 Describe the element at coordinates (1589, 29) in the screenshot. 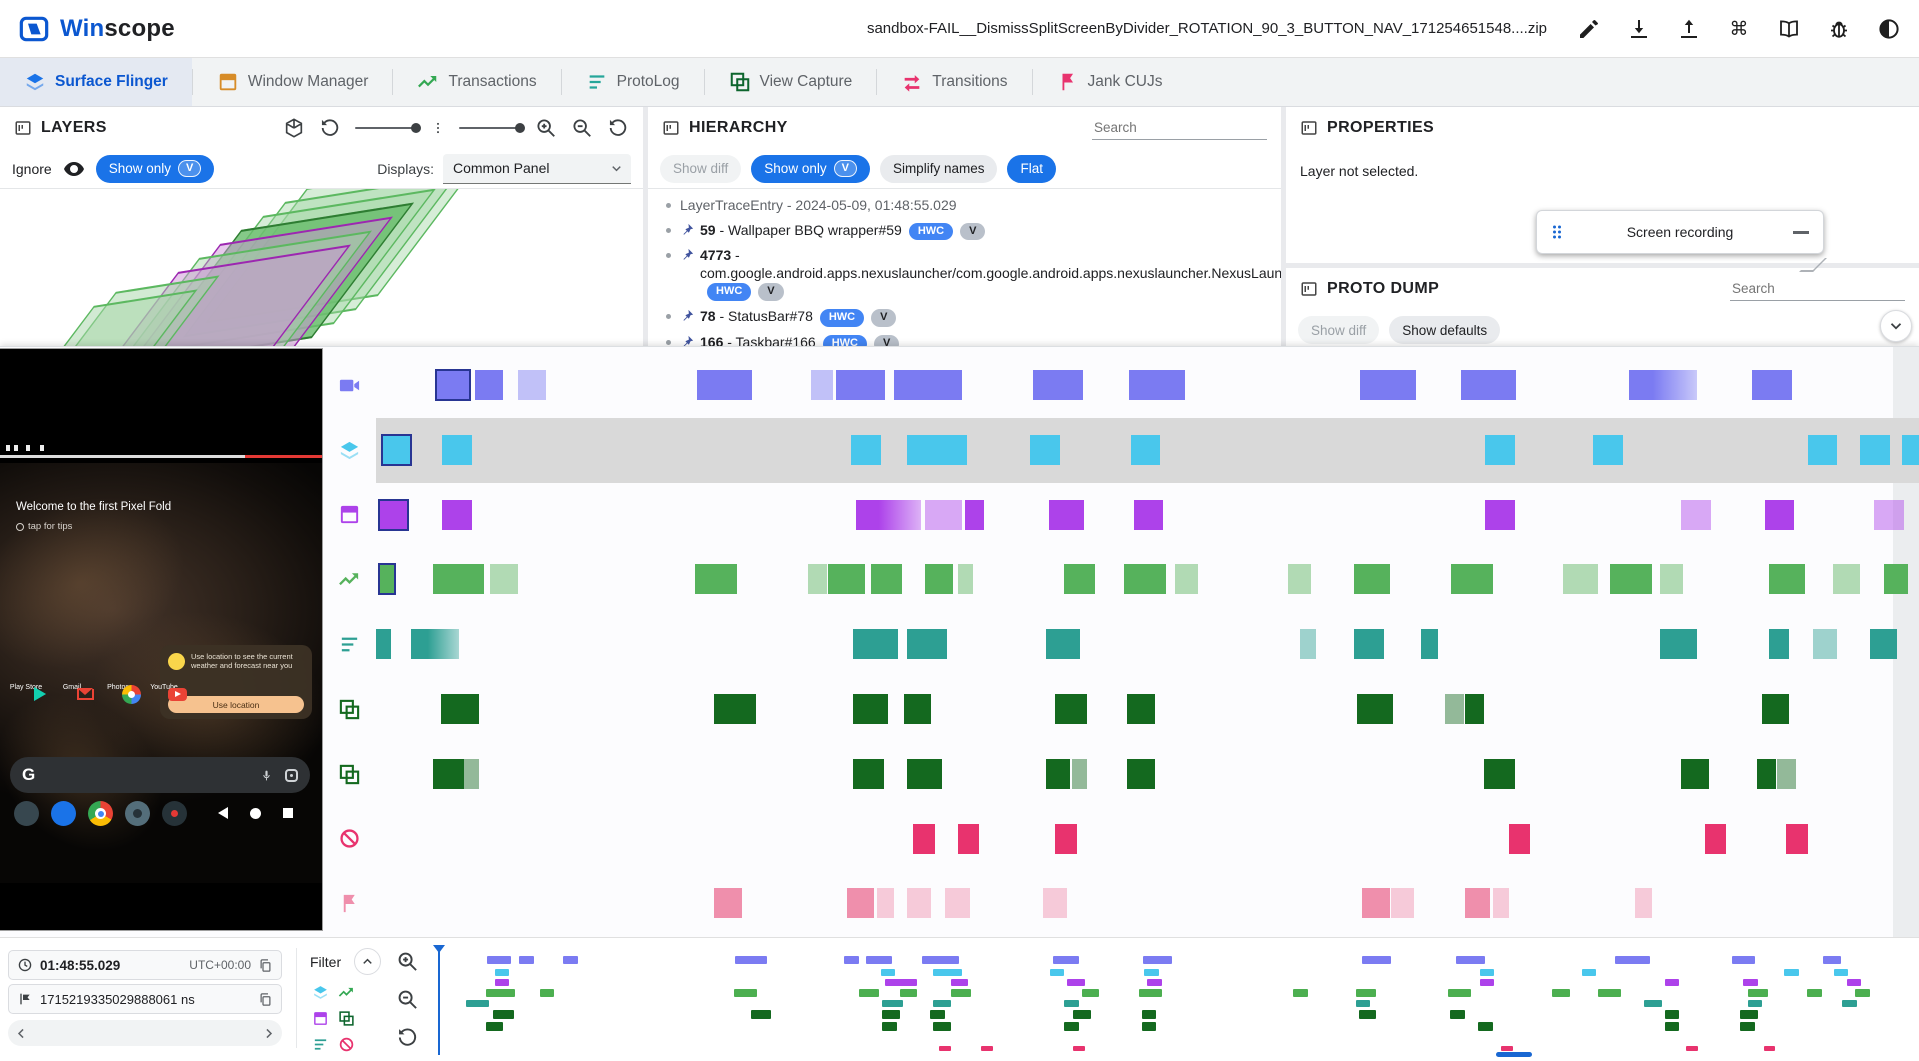

I see `edit-icon` at that location.